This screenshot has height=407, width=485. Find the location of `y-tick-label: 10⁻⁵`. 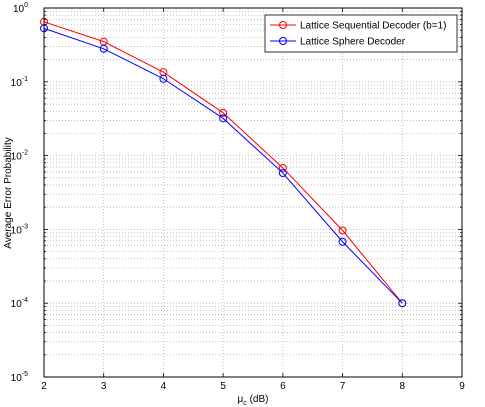

y-tick-label: 10⁻⁵ is located at coordinates (19, 377).